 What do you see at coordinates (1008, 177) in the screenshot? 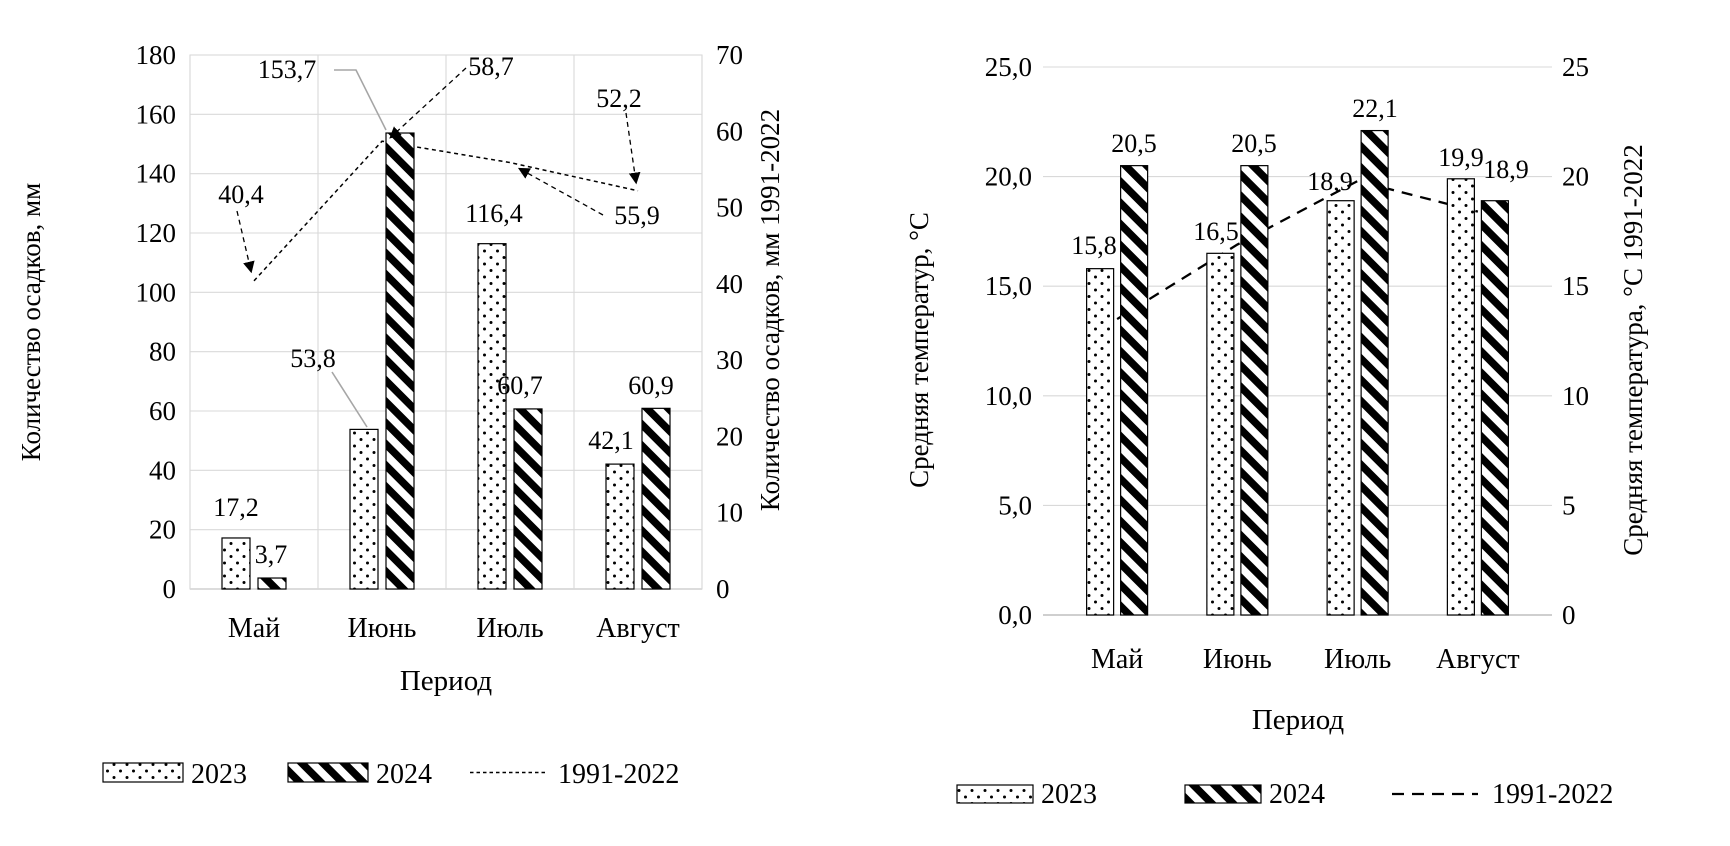
I see `y-tick-left-20,0: 20,0` at bounding box center [1008, 177].